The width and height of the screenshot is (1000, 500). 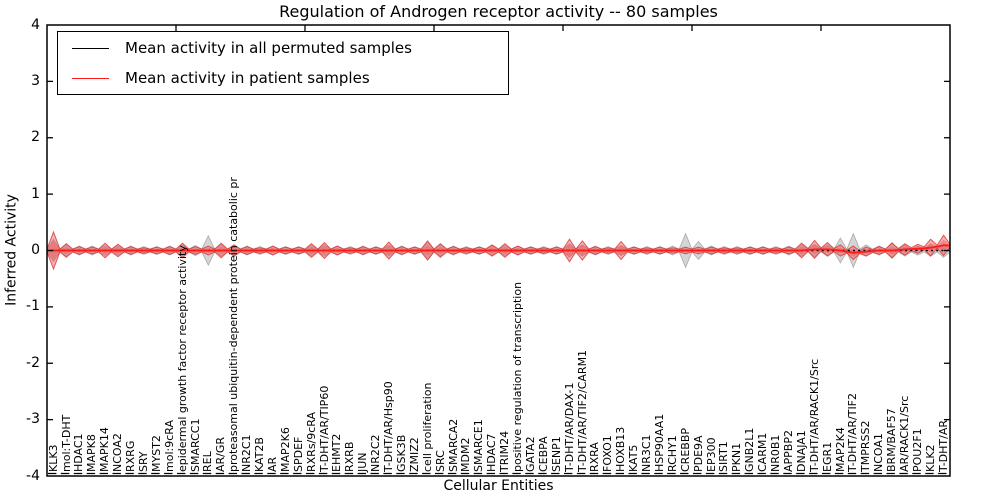 What do you see at coordinates (298, 454) in the screenshot?
I see `x-tick-label: SPDEF` at bounding box center [298, 454].